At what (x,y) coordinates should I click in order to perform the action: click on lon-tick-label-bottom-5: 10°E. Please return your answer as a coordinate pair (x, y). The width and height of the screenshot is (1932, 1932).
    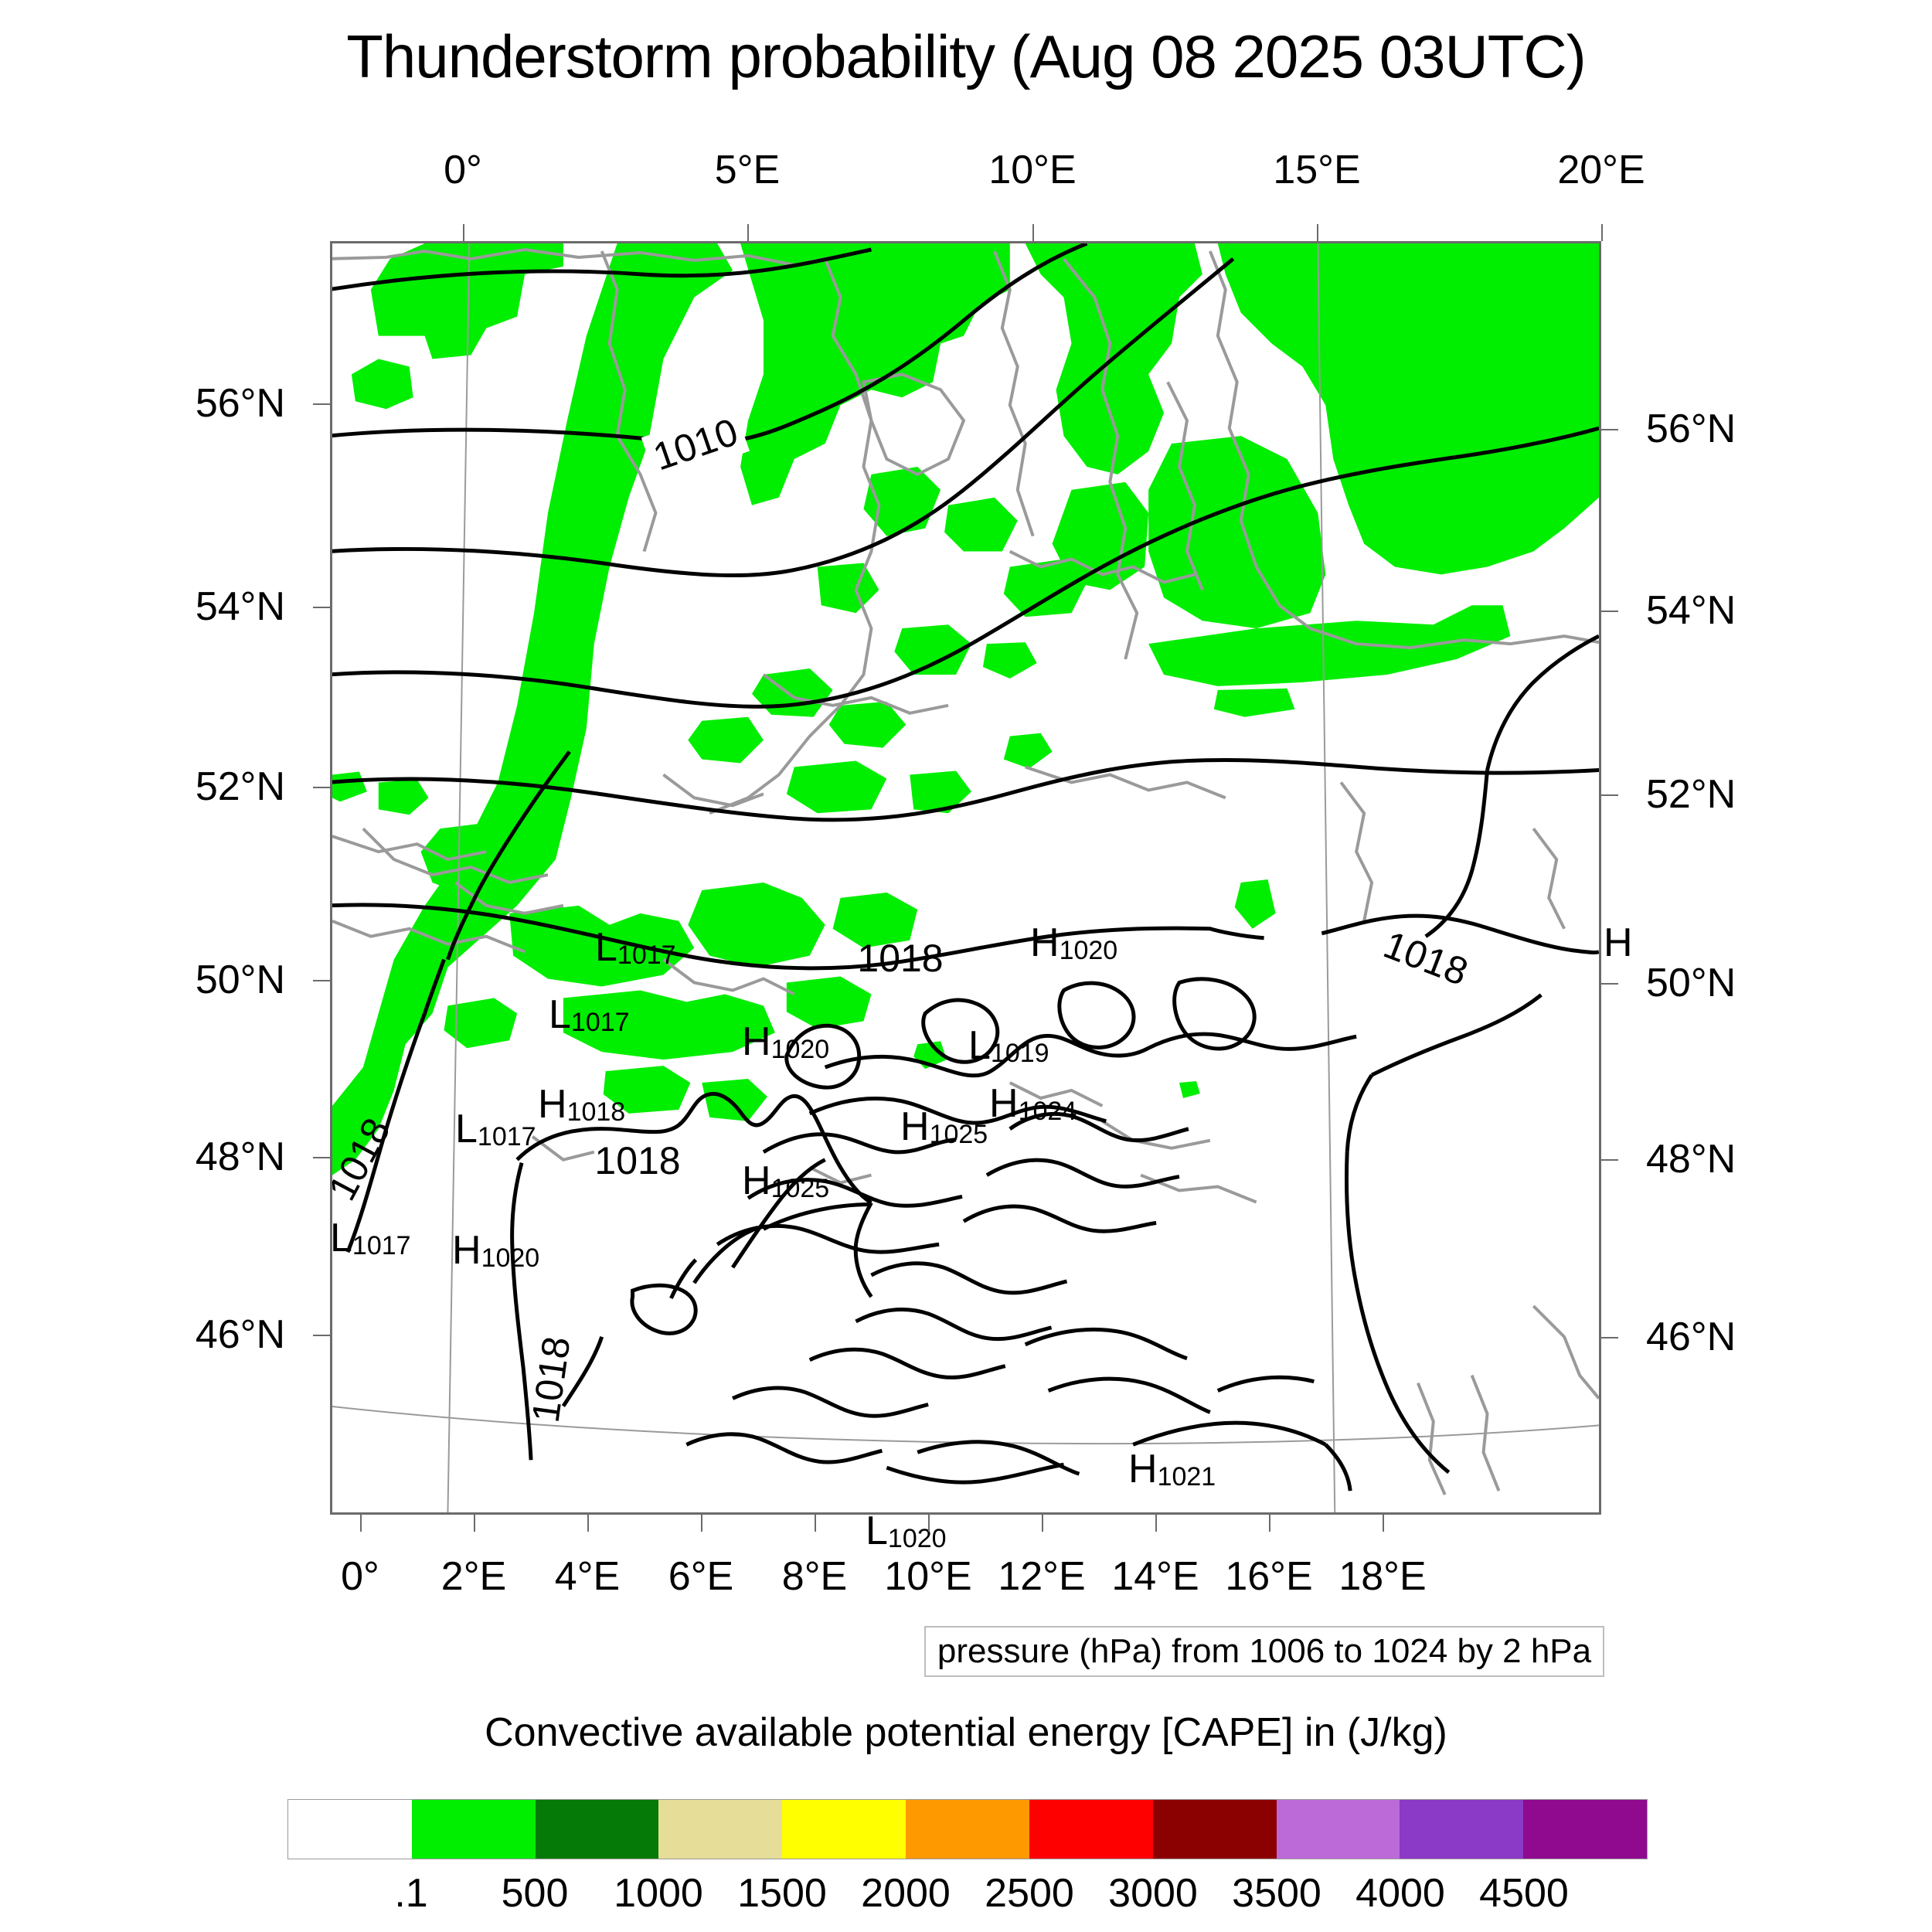
    Looking at the image, I should click on (928, 1576).